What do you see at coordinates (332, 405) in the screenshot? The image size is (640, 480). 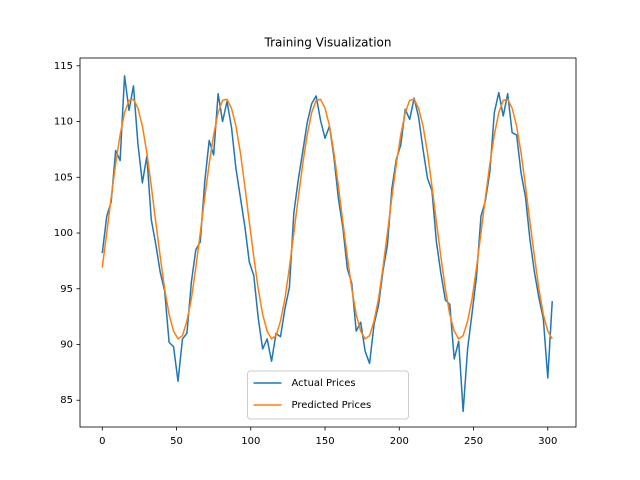 I see `legend-label: Predicted Prices` at bounding box center [332, 405].